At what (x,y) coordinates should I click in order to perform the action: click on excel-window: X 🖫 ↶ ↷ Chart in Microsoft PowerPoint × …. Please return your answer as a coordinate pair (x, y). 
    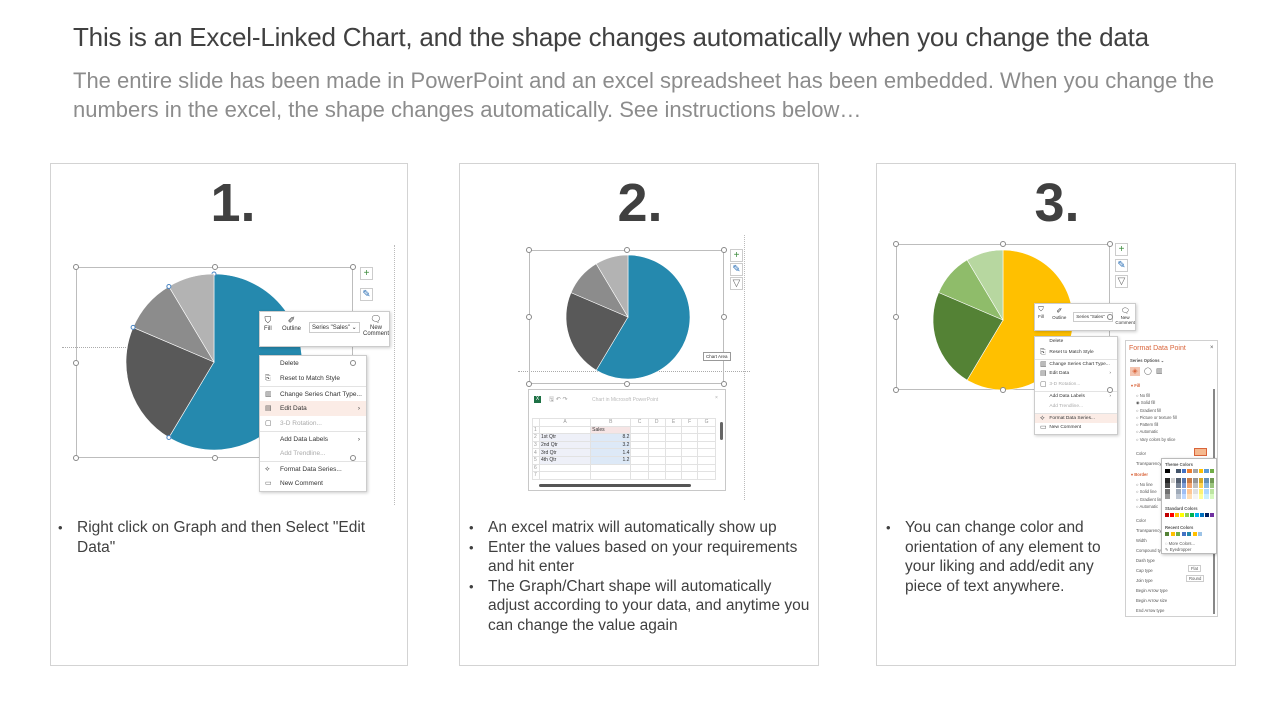
    Looking at the image, I should click on (627, 440).